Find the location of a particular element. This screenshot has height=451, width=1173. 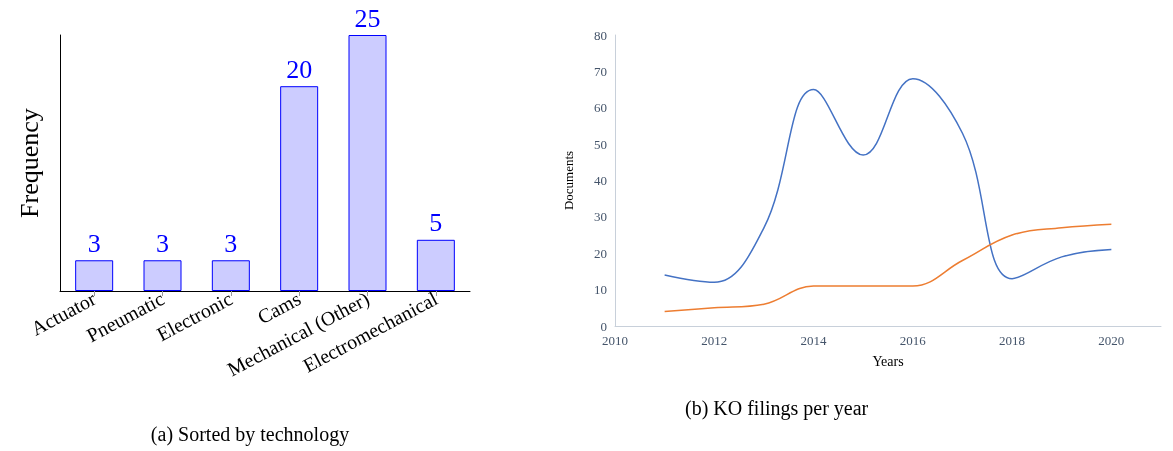

y-tick-label: 20 is located at coordinates (600, 253).